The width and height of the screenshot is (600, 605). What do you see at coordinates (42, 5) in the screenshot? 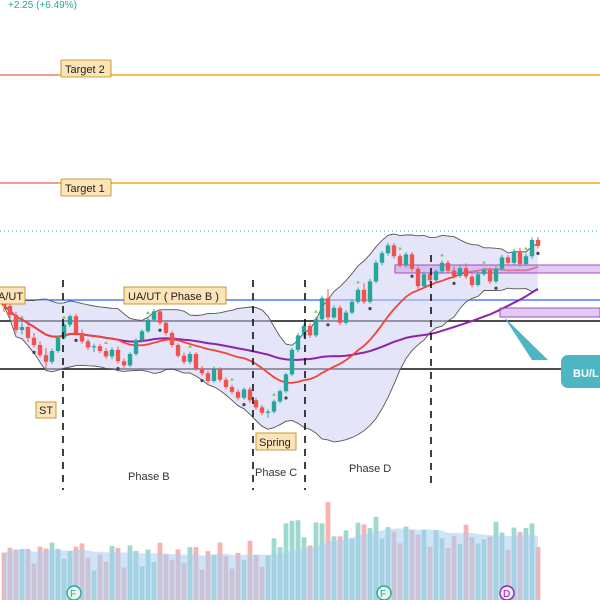
I see `price-change-readout: +2.25 (+6.49%)` at bounding box center [42, 5].